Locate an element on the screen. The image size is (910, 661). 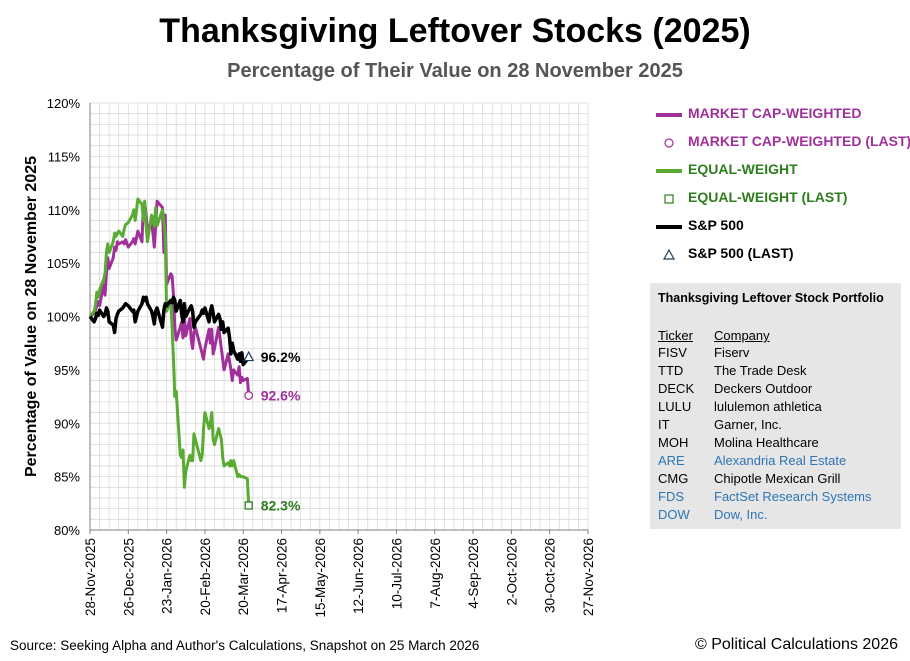
y-tick-label: 105% is located at coordinates (64, 263).